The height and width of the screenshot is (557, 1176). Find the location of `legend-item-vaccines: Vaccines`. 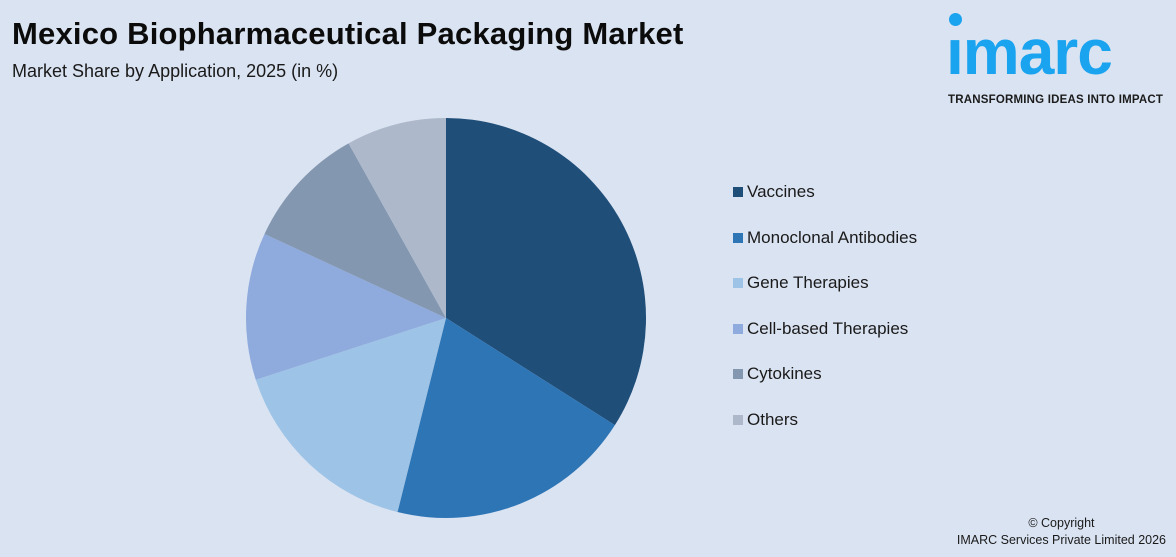

legend-item-vaccines: Vaccines is located at coordinates (825, 192).